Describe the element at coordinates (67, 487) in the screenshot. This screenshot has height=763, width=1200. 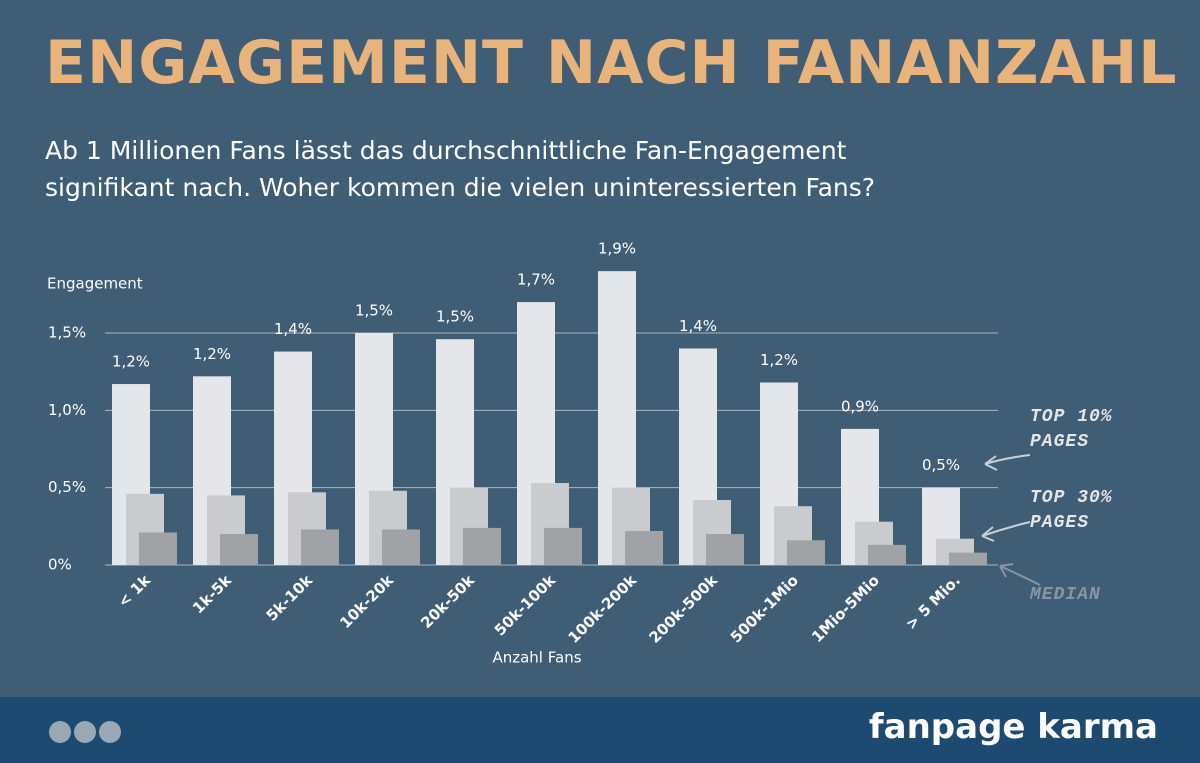
I see `y-tick-label: 0,5%` at that location.